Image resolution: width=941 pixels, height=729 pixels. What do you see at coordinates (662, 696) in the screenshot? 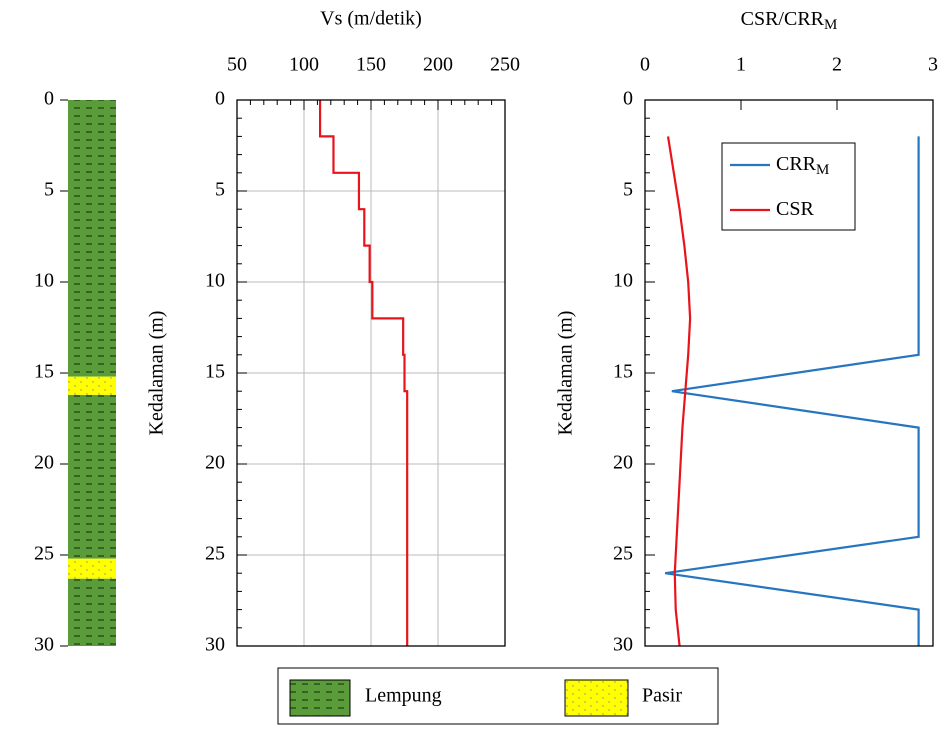
I see `legend-label: Pasir` at bounding box center [662, 696].